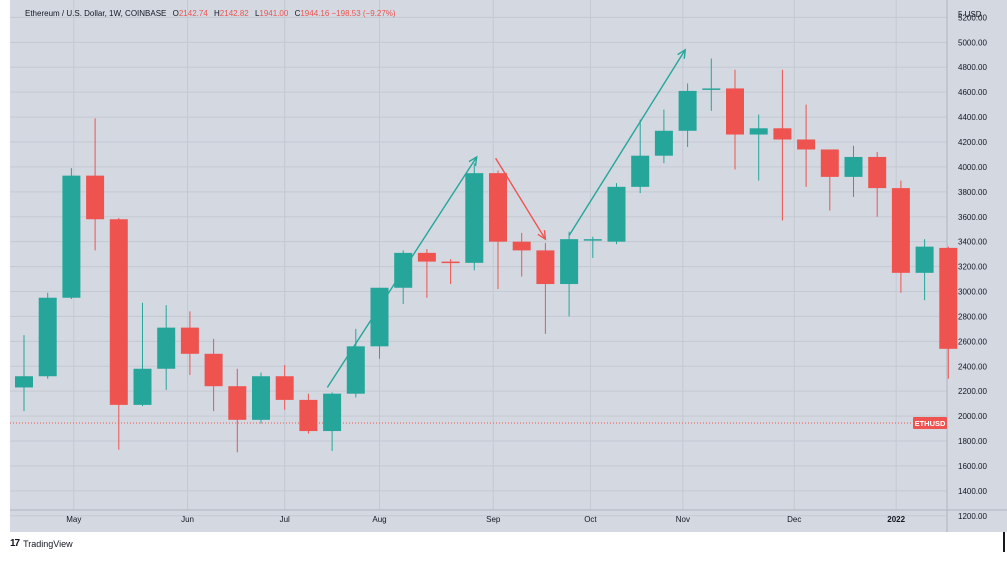  I want to click on y-tick-label: 5200.00, so click(972, 17).